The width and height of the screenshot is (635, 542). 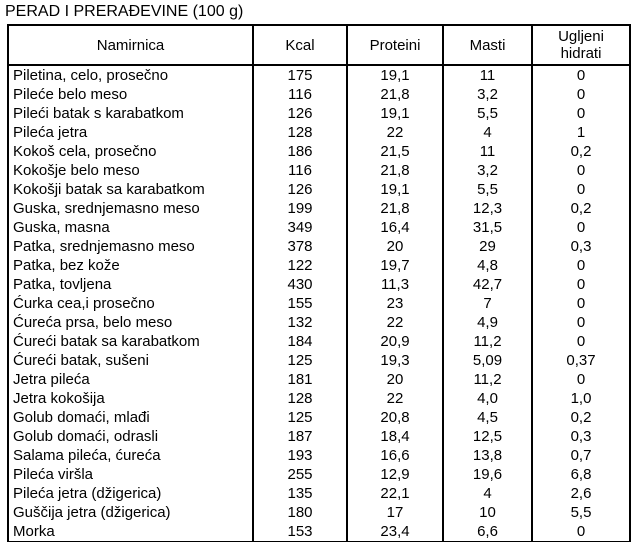 I want to click on cell-value: 21,5, so click(x=395, y=151).